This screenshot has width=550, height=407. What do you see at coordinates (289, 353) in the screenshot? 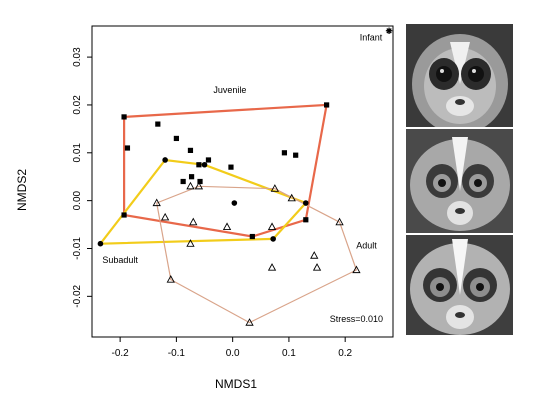
I see `x-tick-label: 0.1` at bounding box center [289, 353].